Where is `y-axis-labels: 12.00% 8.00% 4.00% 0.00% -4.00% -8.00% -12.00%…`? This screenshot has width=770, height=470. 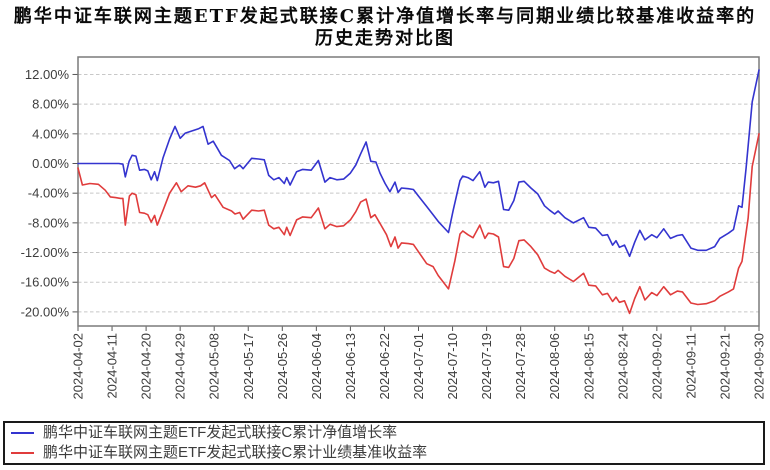 y-axis-labels: 12.00% 8.00% 4.00% 0.00% -4.00% -8.00% -12.00%… is located at coordinates (45, 193).